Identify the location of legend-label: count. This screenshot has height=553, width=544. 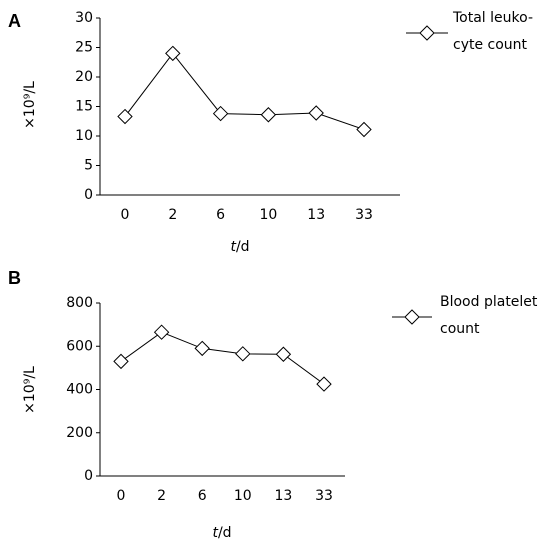
(460, 329).